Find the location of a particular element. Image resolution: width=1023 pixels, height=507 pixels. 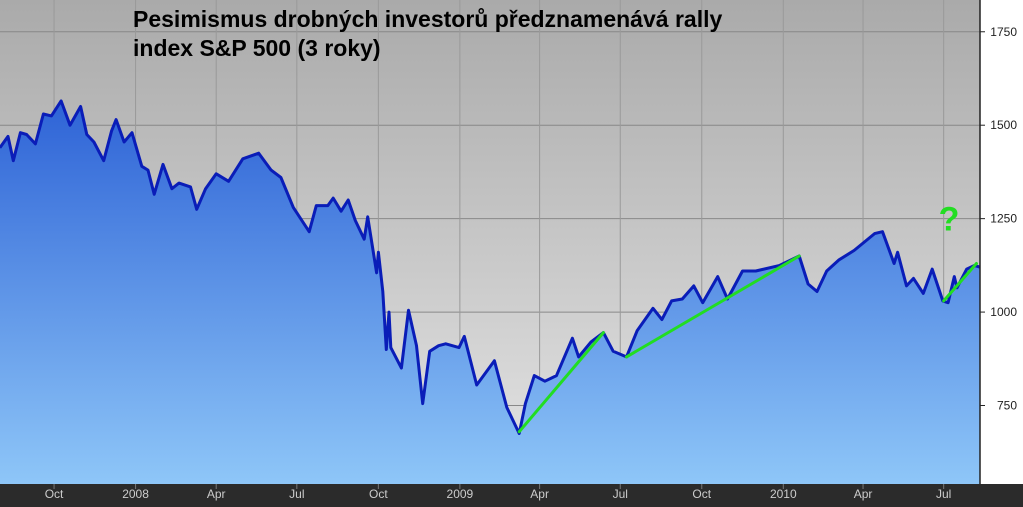

y-axis-panel is located at coordinates (1001, 242).